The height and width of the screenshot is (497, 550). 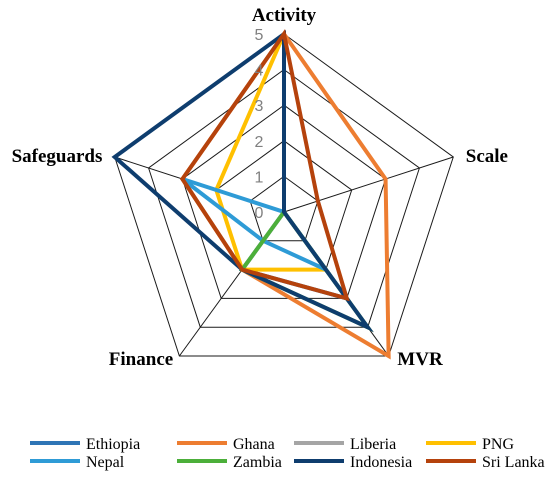 What do you see at coordinates (487, 156) in the screenshot?
I see `axis-label-scale: Scale` at bounding box center [487, 156].